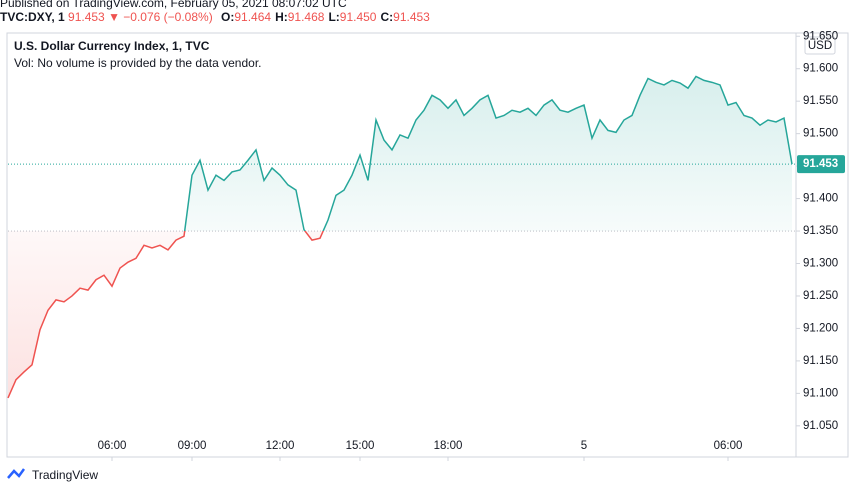 Image resolution: width=852 pixels, height=485 pixels. I want to click on x-tick-label: 18:00, so click(448, 446).